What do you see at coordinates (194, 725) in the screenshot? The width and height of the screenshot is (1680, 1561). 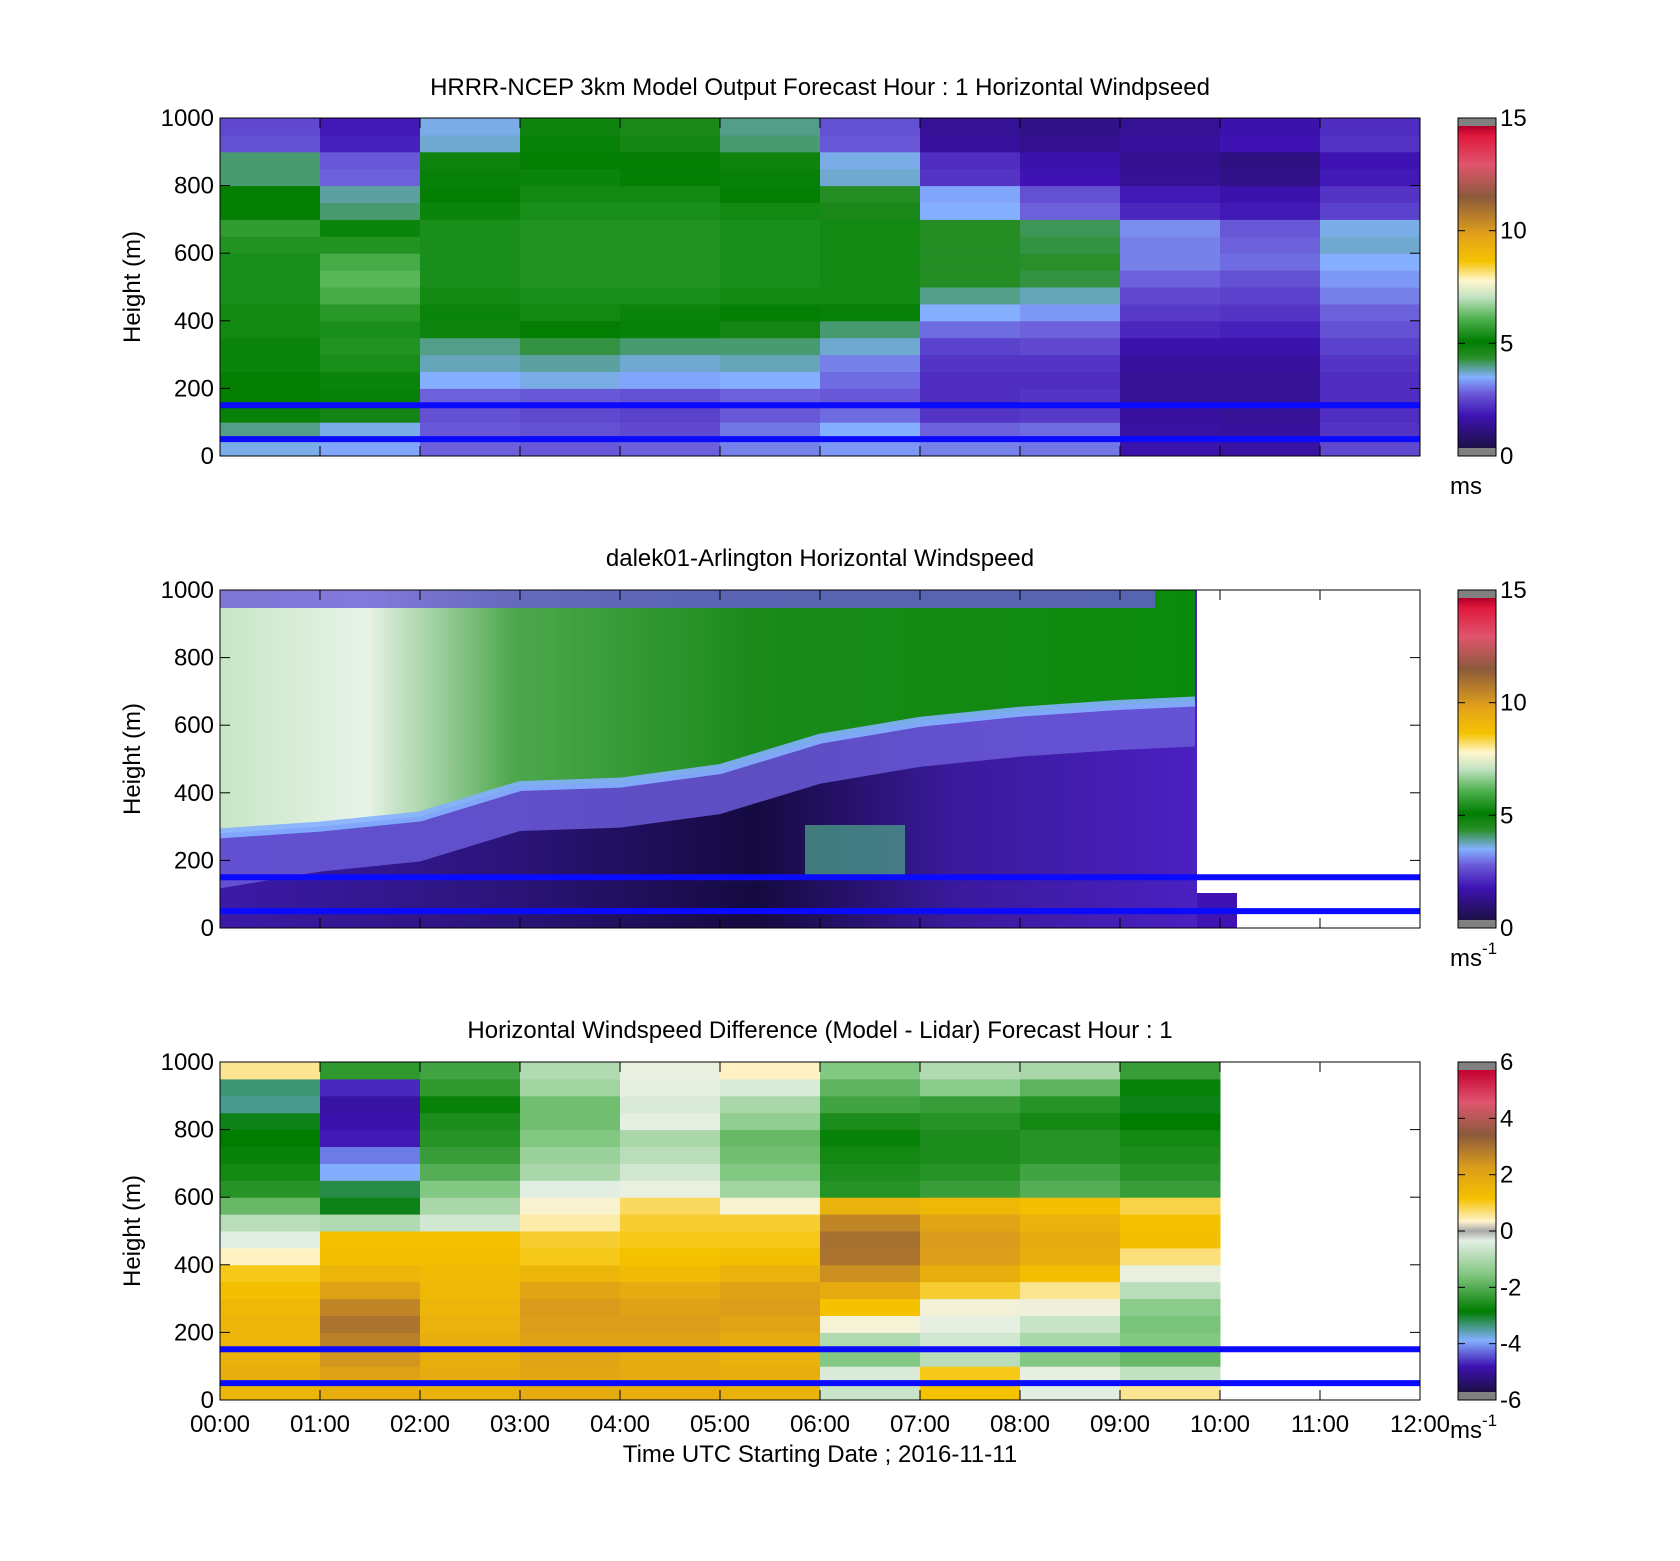 I see `y-tick-label: 600` at bounding box center [194, 725].